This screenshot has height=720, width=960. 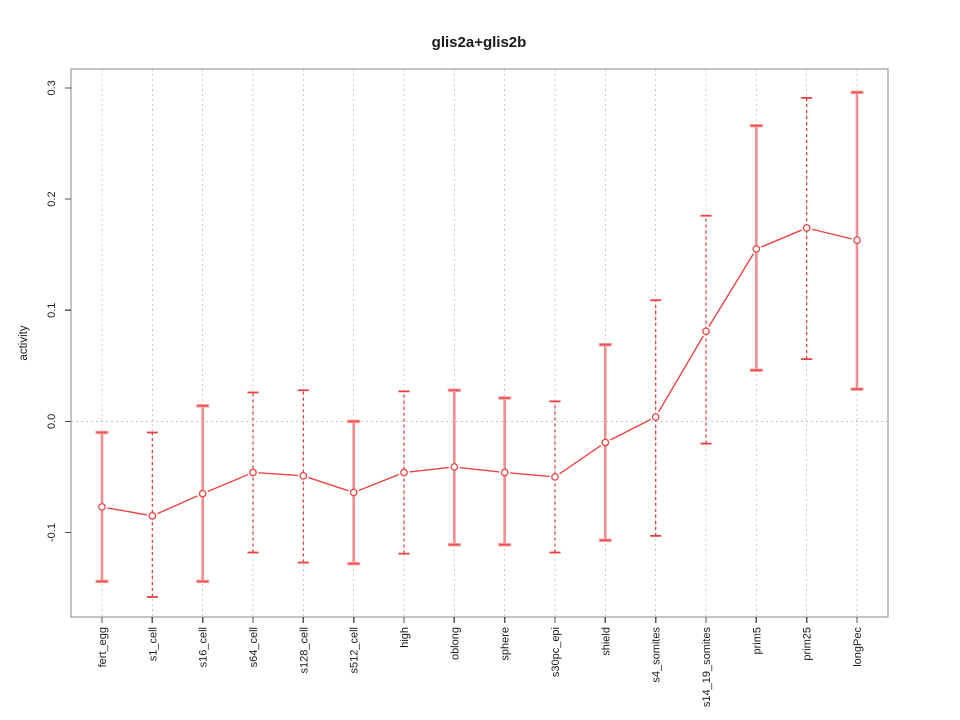 I want to click on x-tick-label: longPec, so click(x=858, y=647).